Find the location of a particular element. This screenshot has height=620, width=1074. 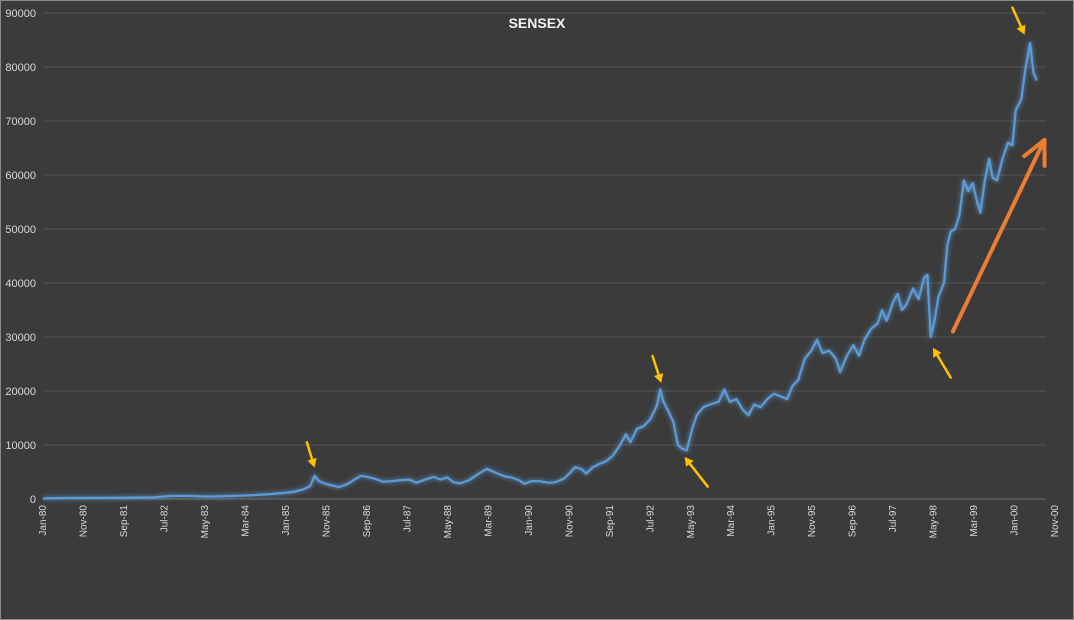

y-tick-label: 60000 is located at coordinates (20, 176).